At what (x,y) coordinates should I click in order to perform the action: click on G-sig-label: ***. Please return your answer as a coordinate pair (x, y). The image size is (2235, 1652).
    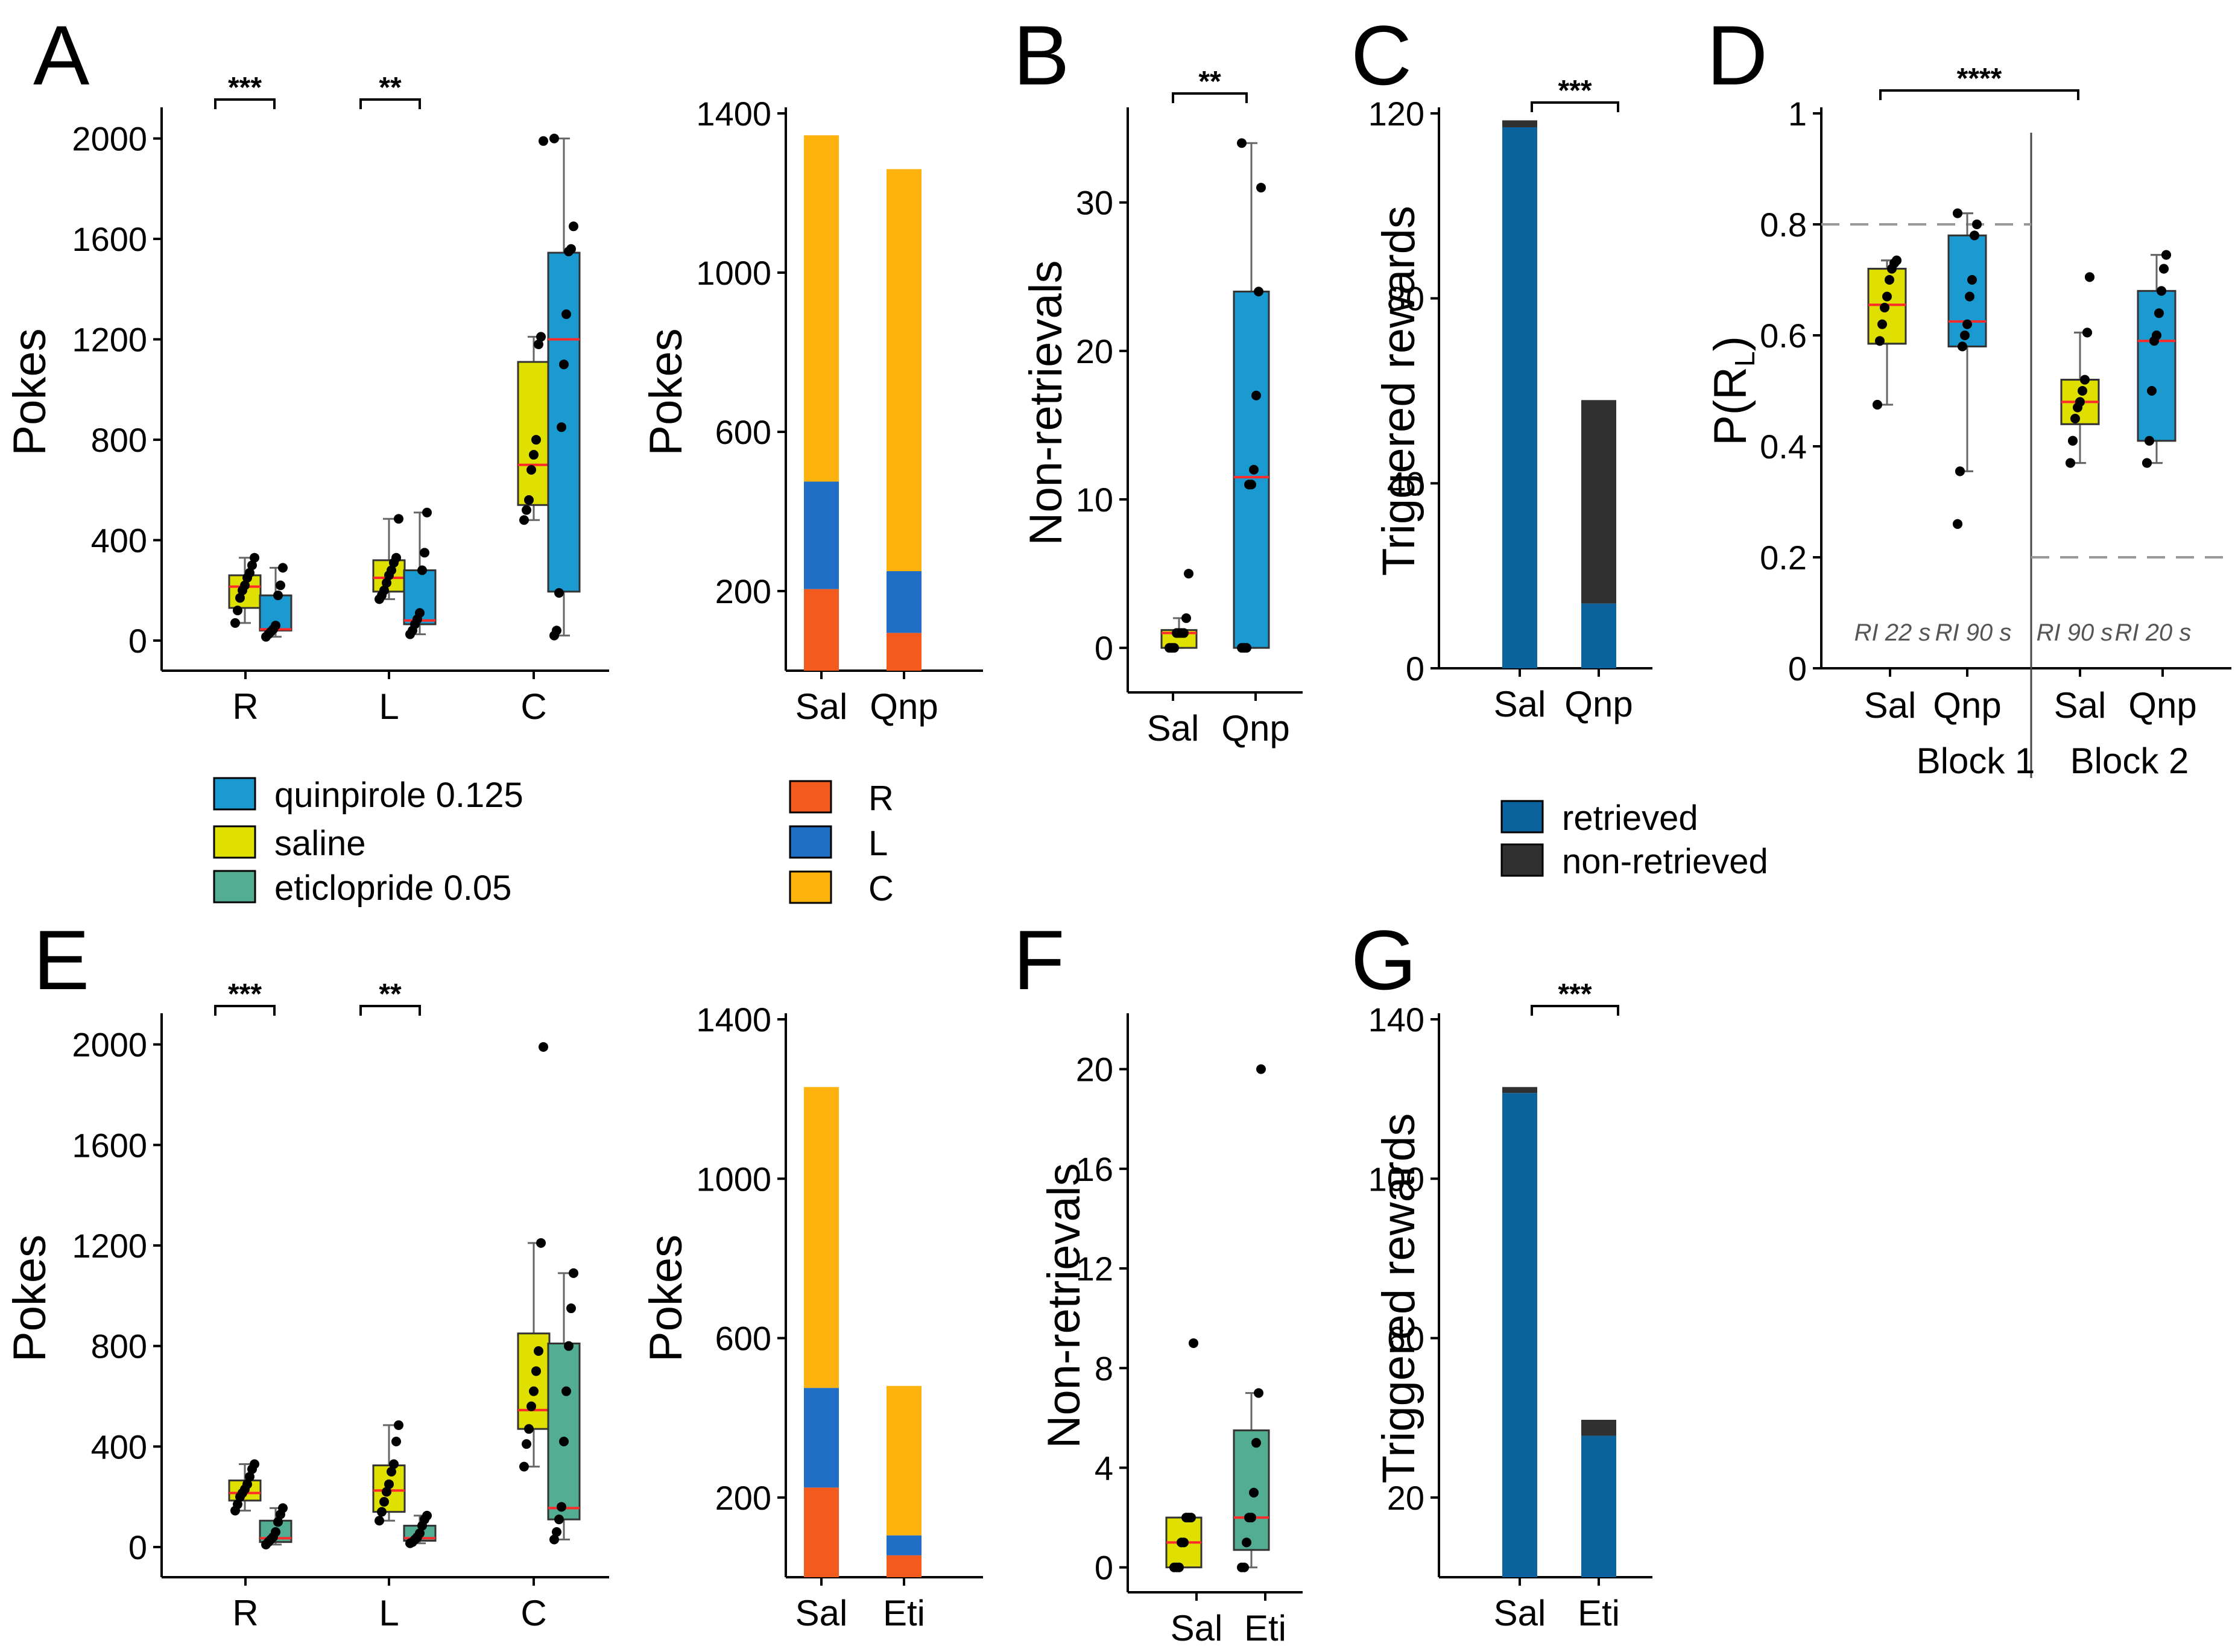
    Looking at the image, I should click on (1575, 994).